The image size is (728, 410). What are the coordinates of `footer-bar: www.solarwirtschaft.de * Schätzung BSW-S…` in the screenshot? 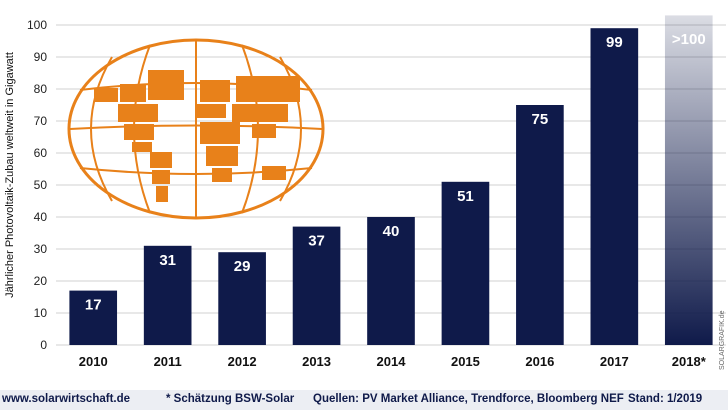 It's located at (364, 400).